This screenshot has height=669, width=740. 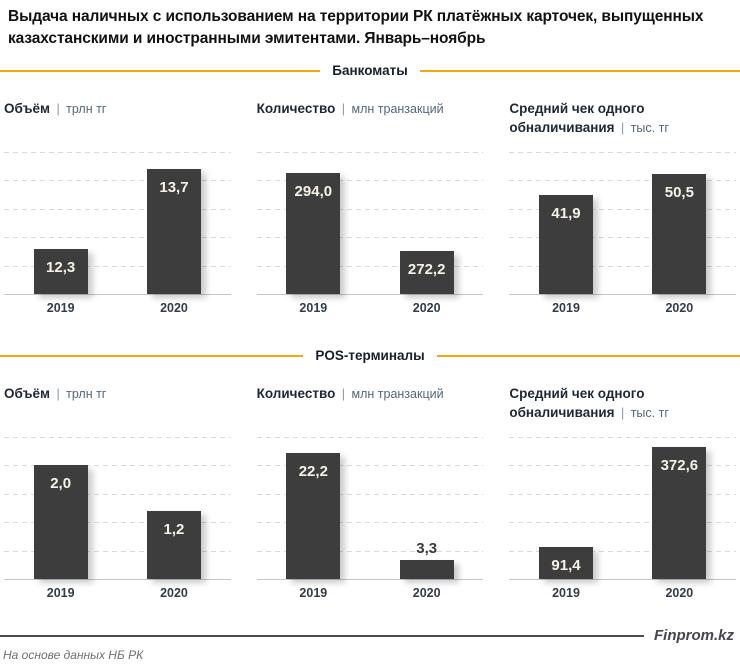 I want to click on section-label: POS-терминалы, so click(x=370, y=355).